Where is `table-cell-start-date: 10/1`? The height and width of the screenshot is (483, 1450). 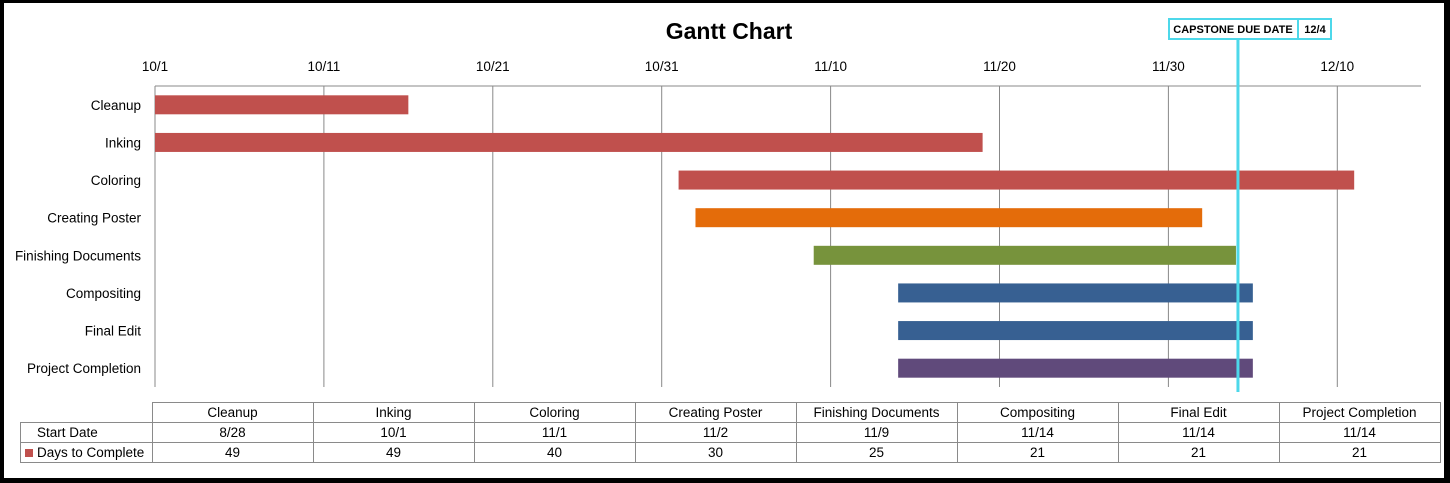 table-cell-start-date: 10/1 is located at coordinates (393, 432).